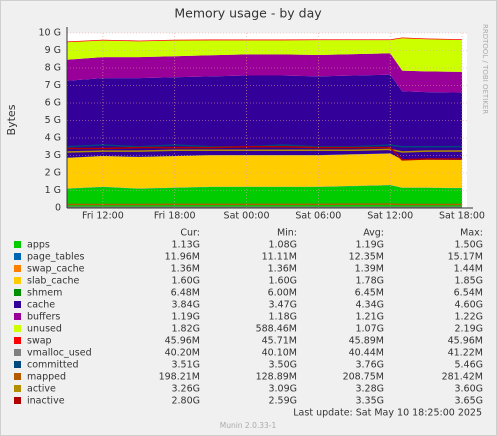 This screenshot has width=497, height=436. Describe the element at coordinates (369, 293) in the screenshot. I see `table-cell: 6.45M` at that location.